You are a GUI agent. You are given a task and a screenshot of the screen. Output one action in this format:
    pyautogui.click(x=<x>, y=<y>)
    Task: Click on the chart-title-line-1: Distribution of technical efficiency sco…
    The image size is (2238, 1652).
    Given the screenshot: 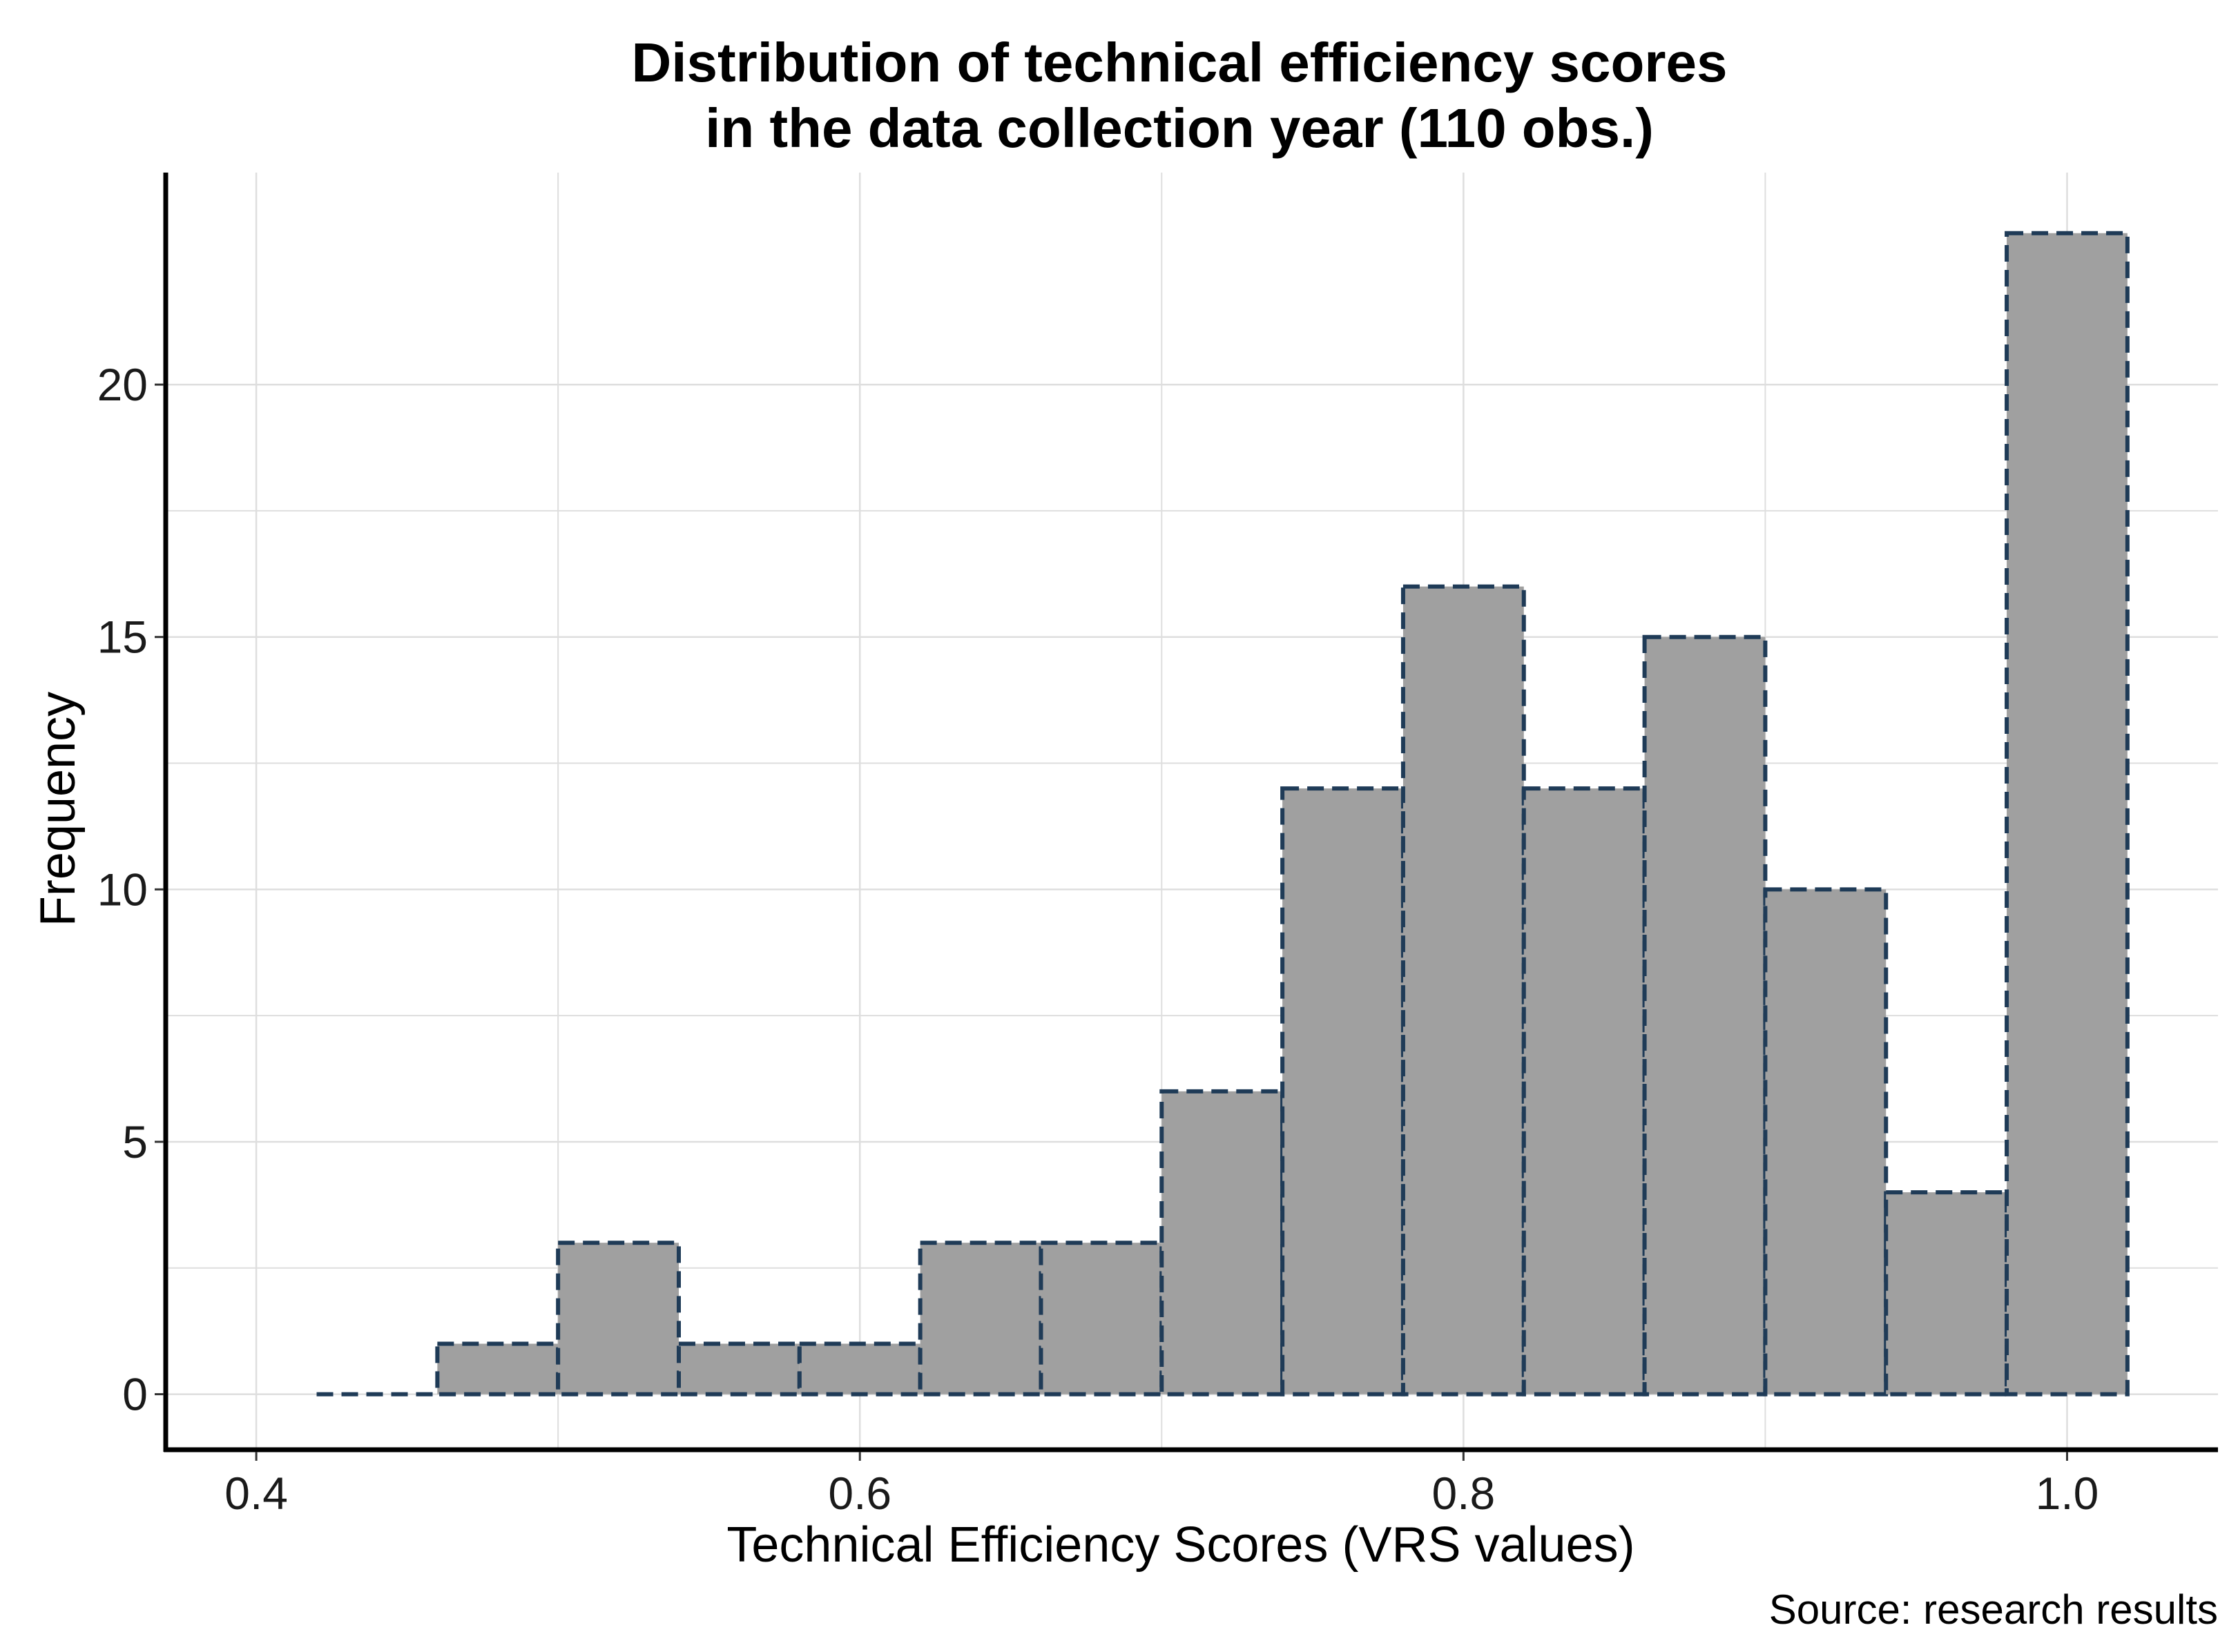 What is the action you would take?
    pyautogui.click(x=1179, y=63)
    